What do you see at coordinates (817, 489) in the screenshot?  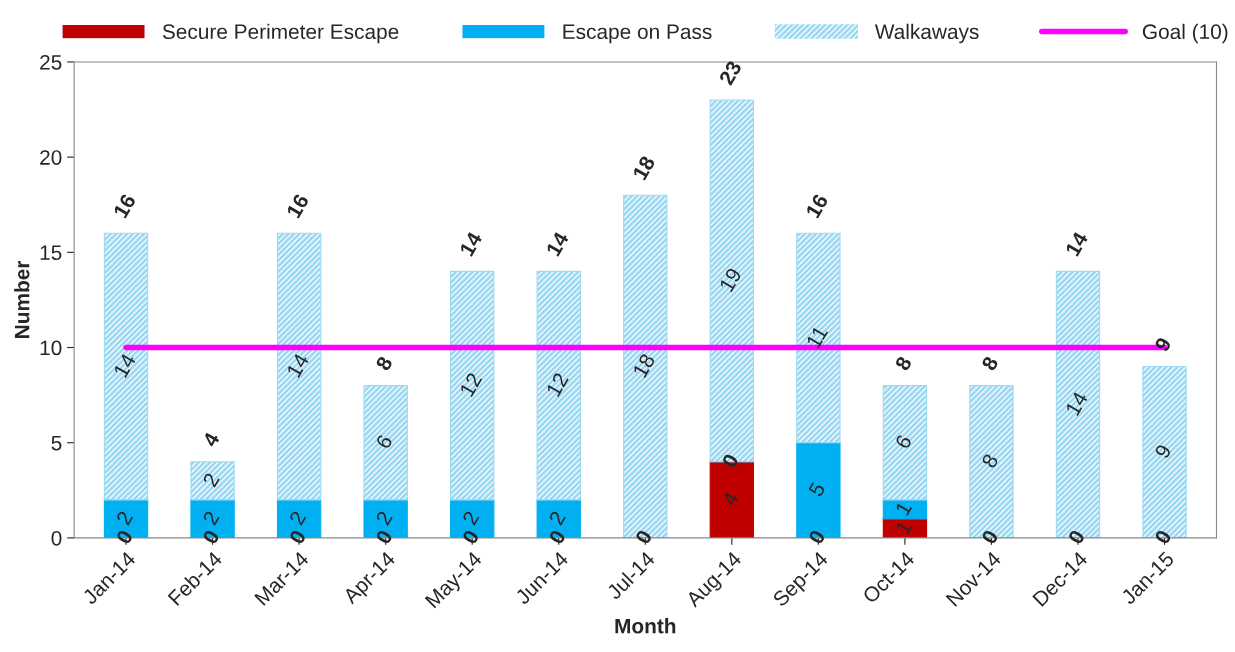 I see `data-label: 5` at bounding box center [817, 489].